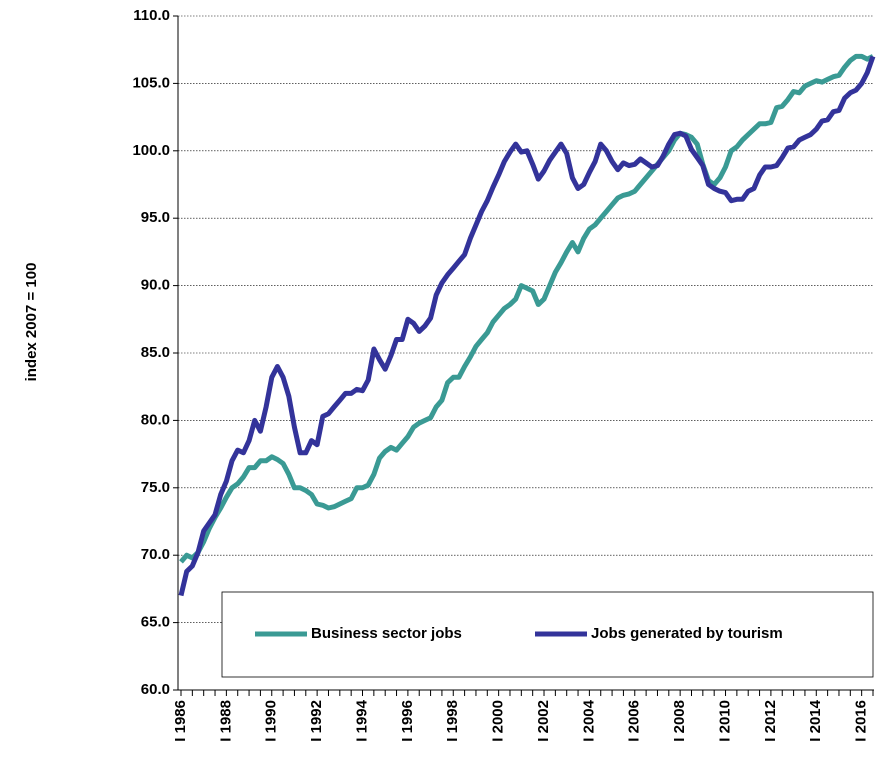 Image resolution: width=876 pixels, height=769 pixels. Describe the element at coordinates (687, 633) in the screenshot. I see `legend-label: Jobs generated by tourism` at that location.